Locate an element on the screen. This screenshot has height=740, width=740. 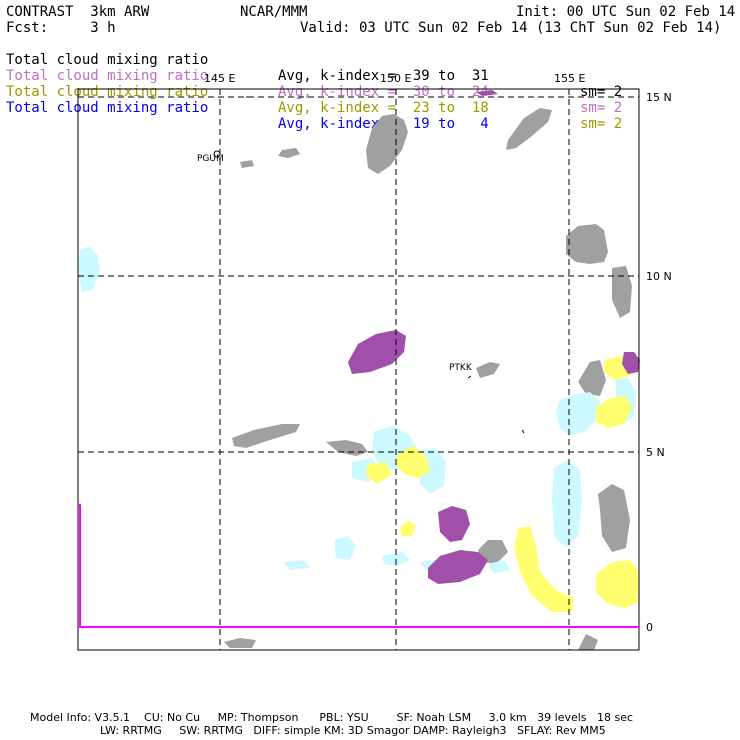
lon-label: 150 E is located at coordinates (395, 78).